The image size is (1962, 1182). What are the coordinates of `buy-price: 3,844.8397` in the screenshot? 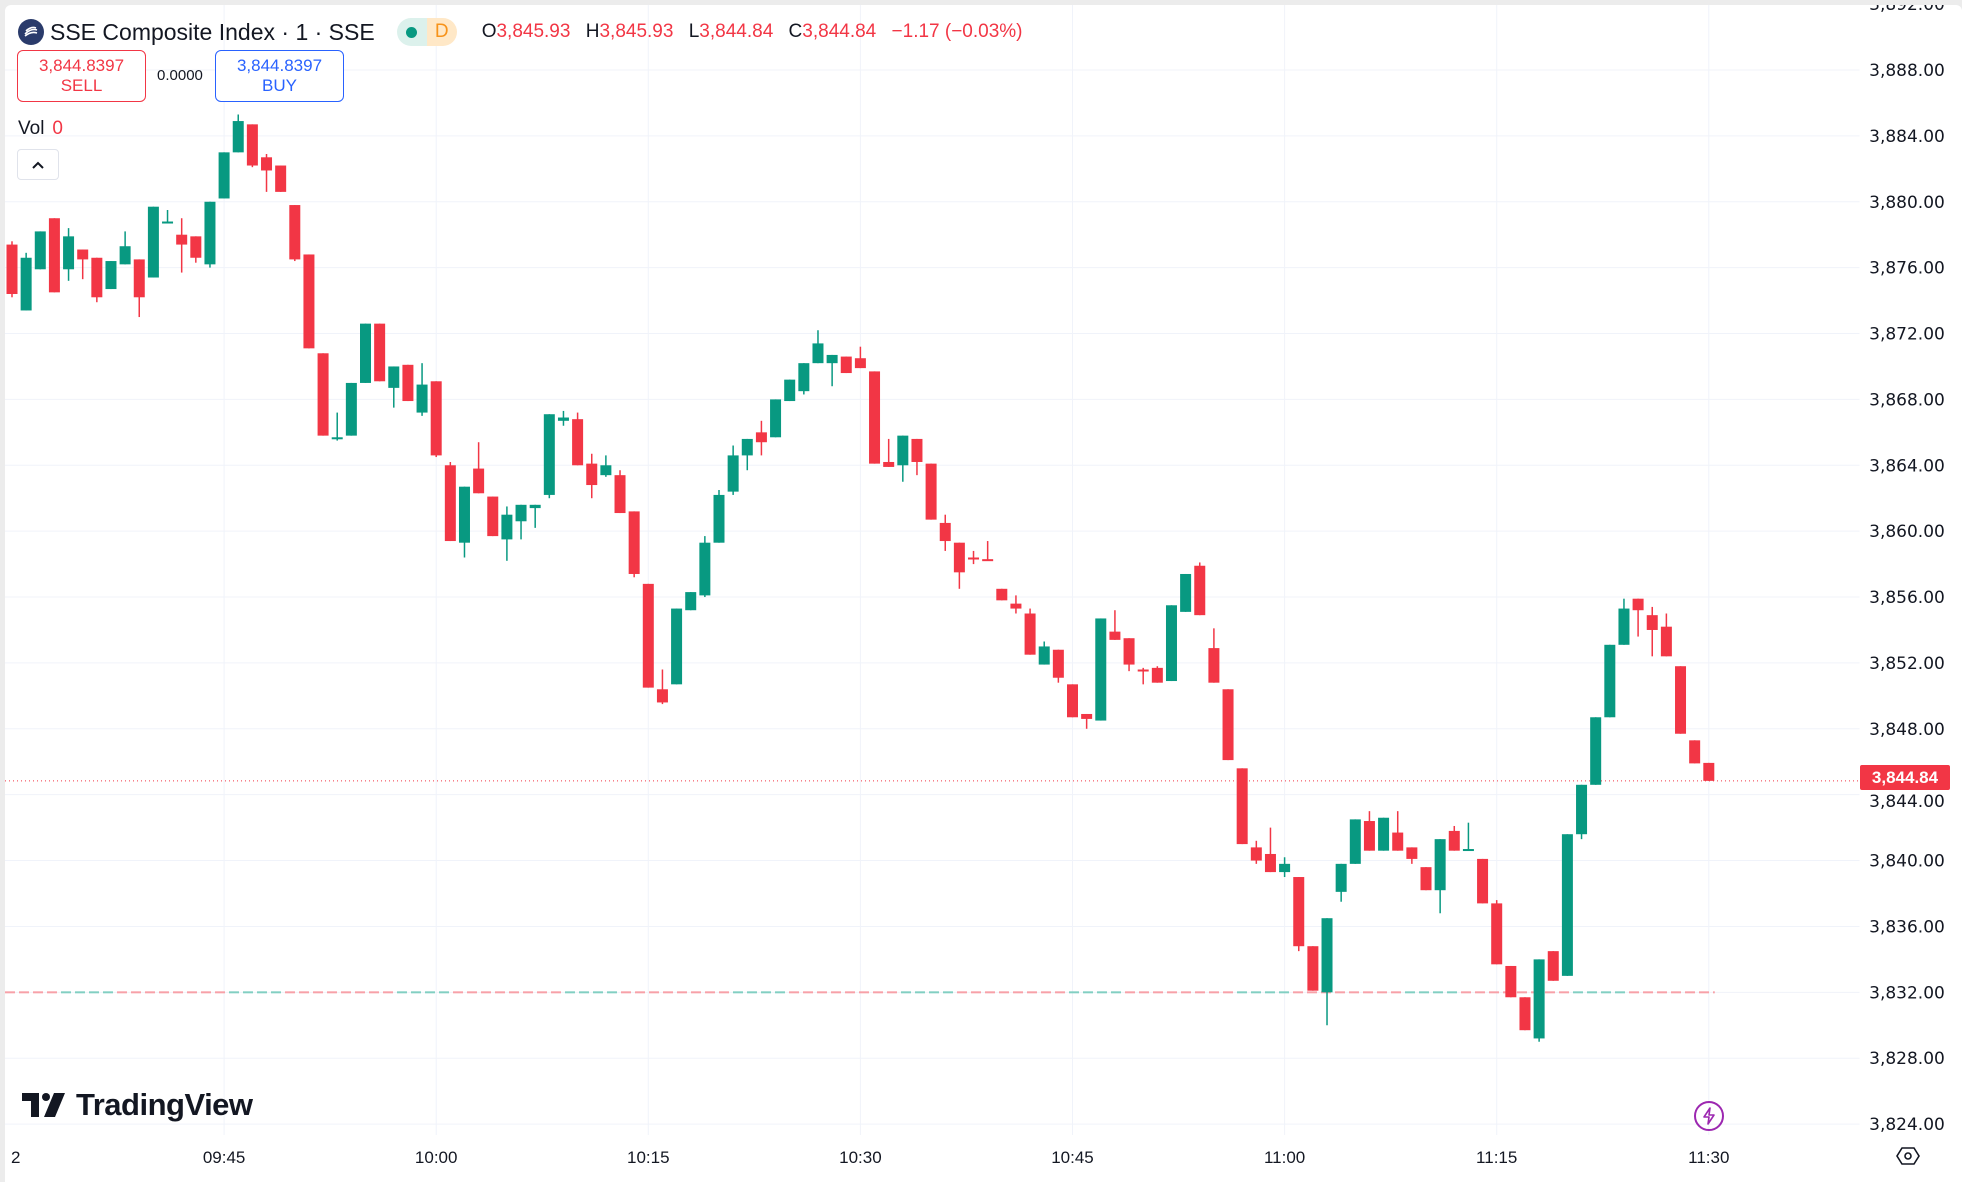 It's located at (279, 65).